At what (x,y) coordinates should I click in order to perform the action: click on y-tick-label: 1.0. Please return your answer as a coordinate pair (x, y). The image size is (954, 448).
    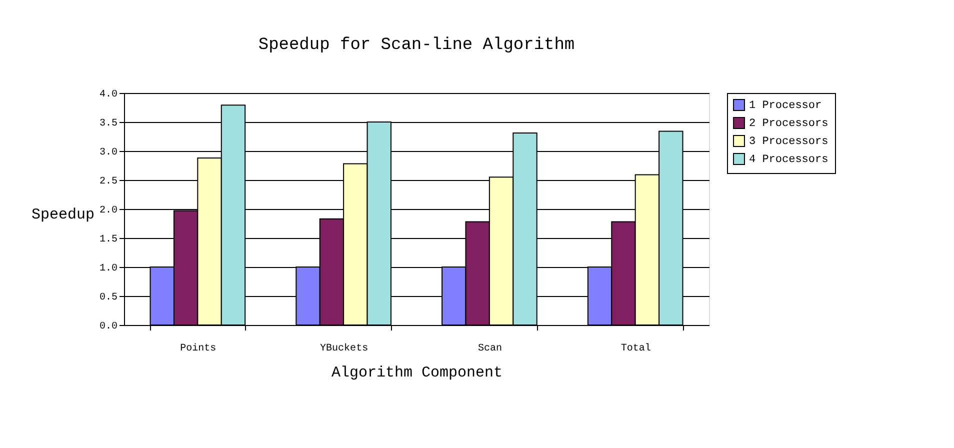
    Looking at the image, I should click on (108, 269).